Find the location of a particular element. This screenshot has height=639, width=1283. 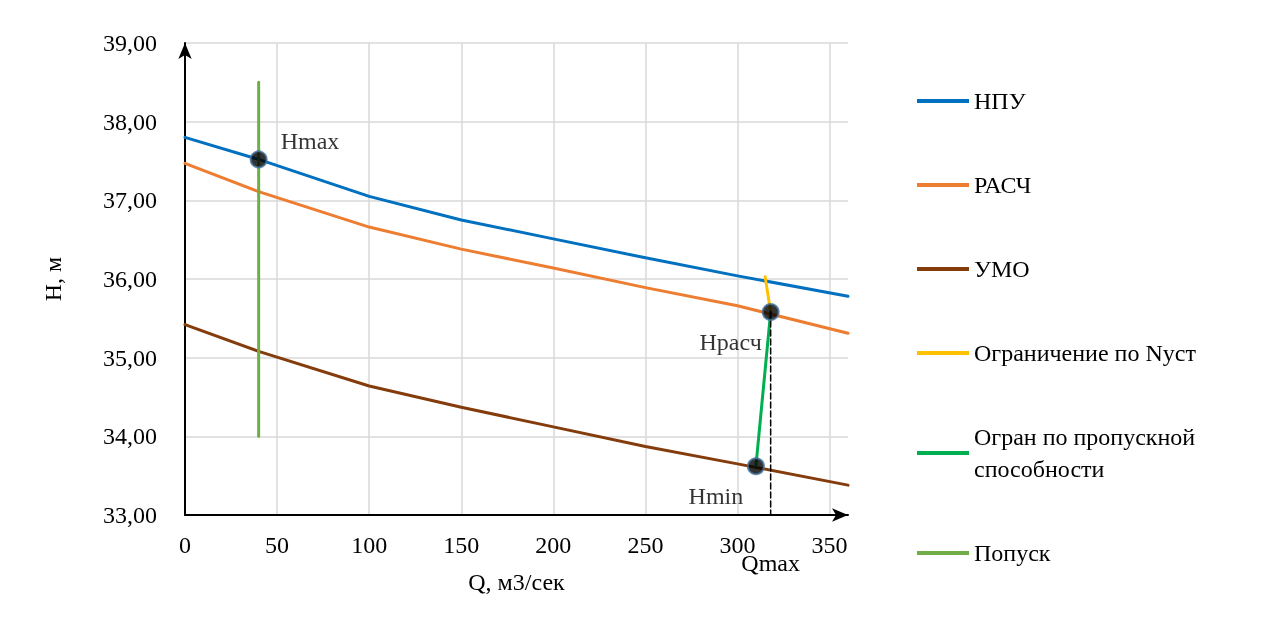

x-tick-label: 350 is located at coordinates (829, 545).